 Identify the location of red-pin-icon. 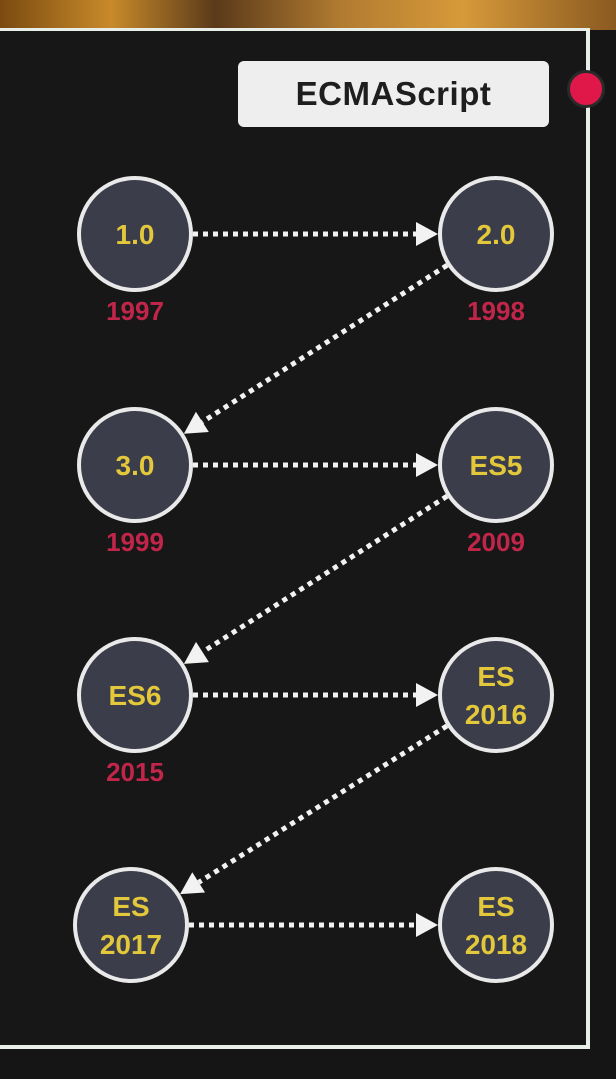
(586, 89).